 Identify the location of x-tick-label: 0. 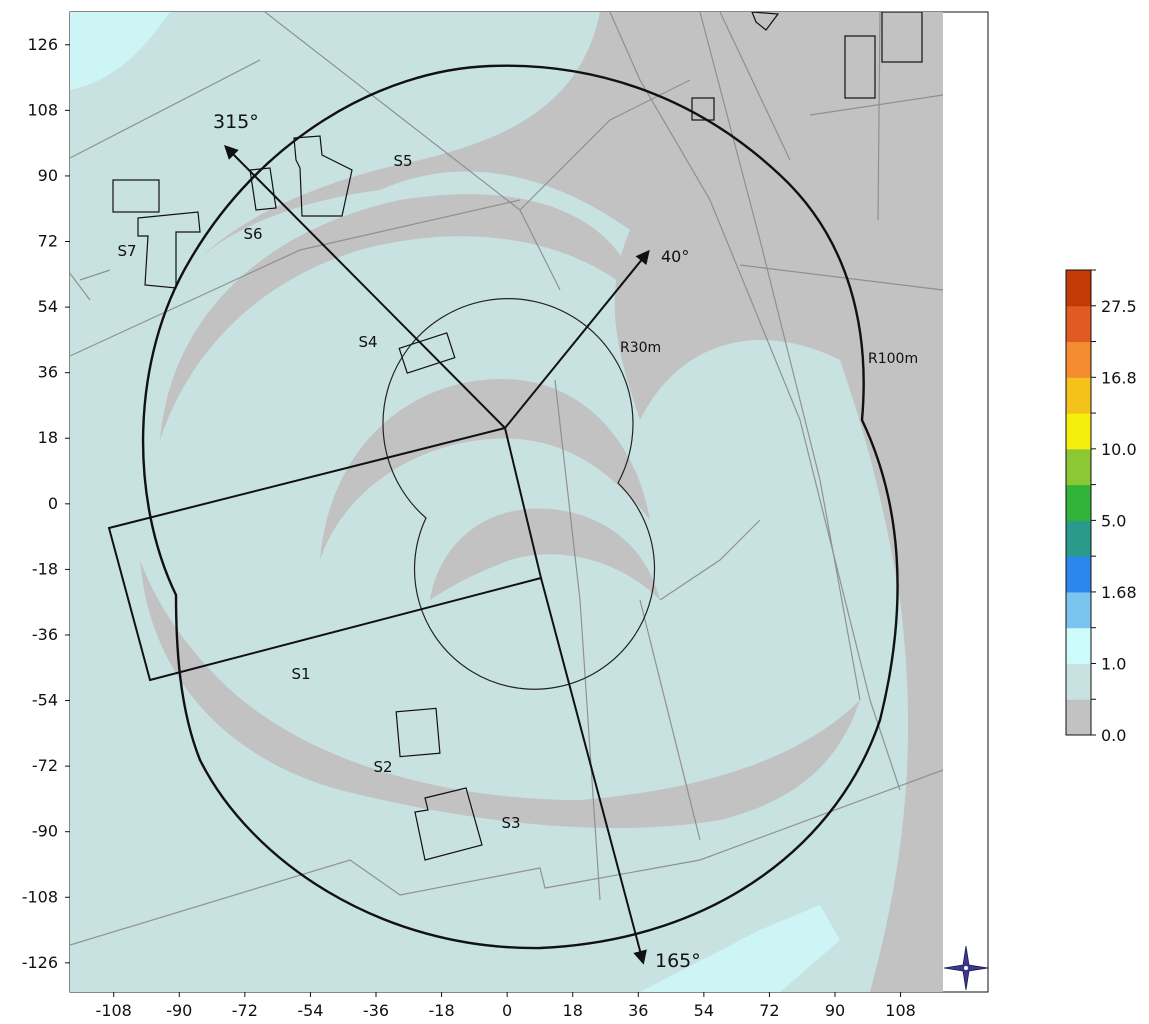
(507, 1010).